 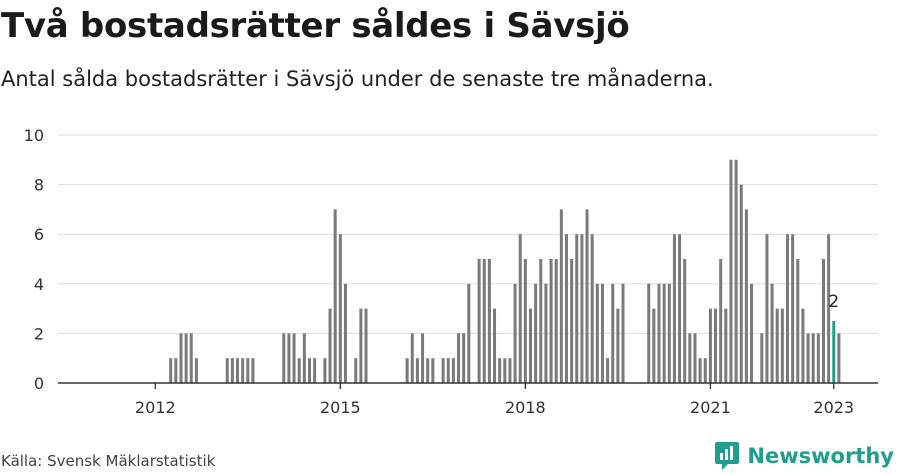 I want to click on y-tick-label: 6, so click(x=39, y=234).